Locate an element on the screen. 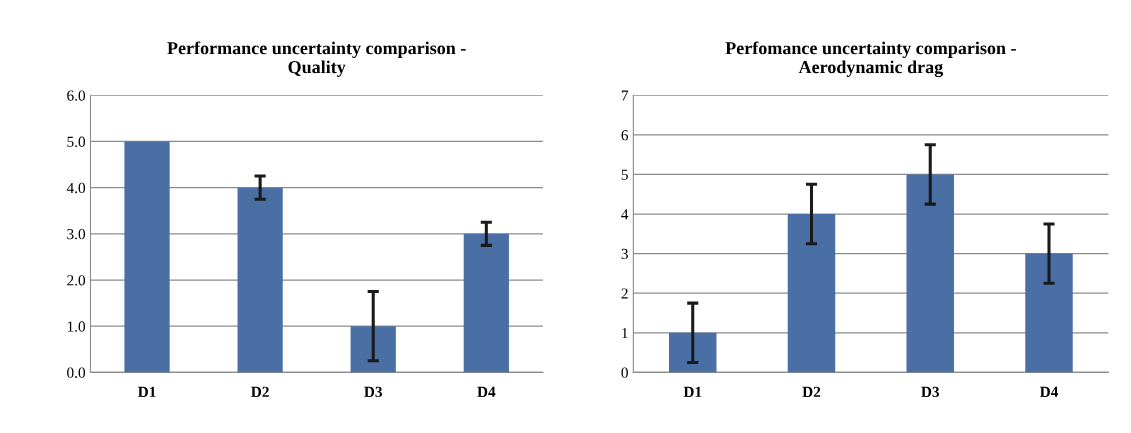  y-tick-label: 1.0 is located at coordinates (76, 326).